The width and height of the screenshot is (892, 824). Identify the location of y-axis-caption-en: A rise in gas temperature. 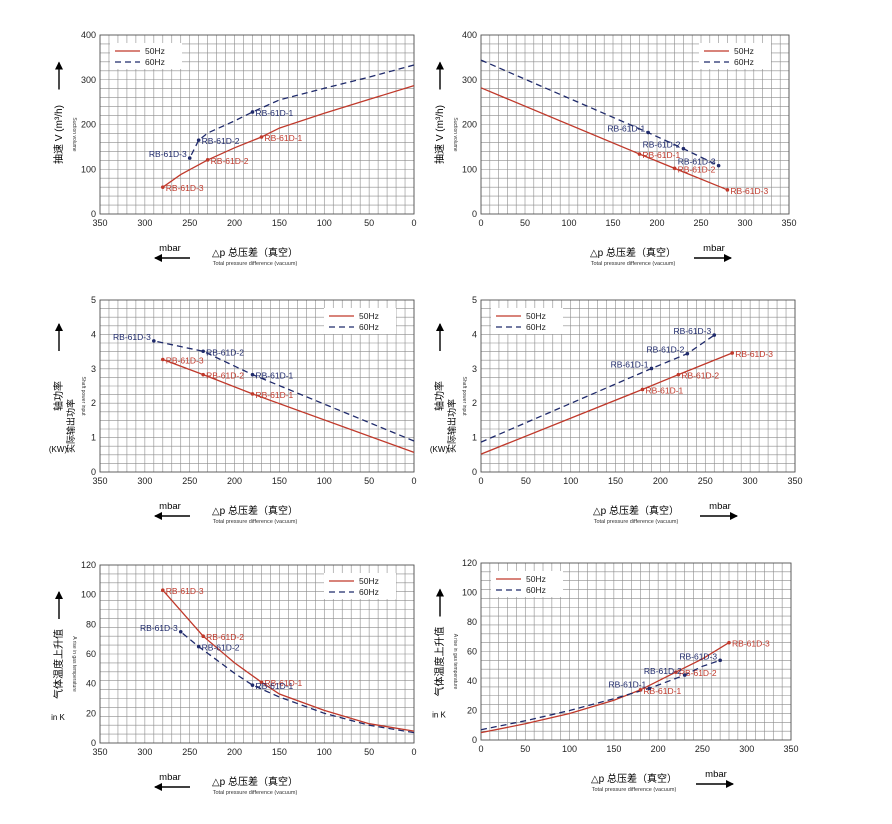
(455, 662).